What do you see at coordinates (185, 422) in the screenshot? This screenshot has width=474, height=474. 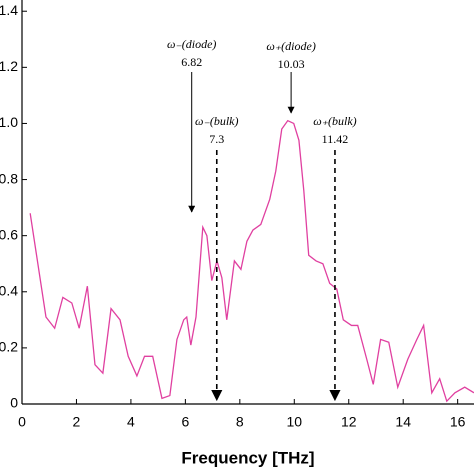 I see `x-tick-label: 6` at bounding box center [185, 422].